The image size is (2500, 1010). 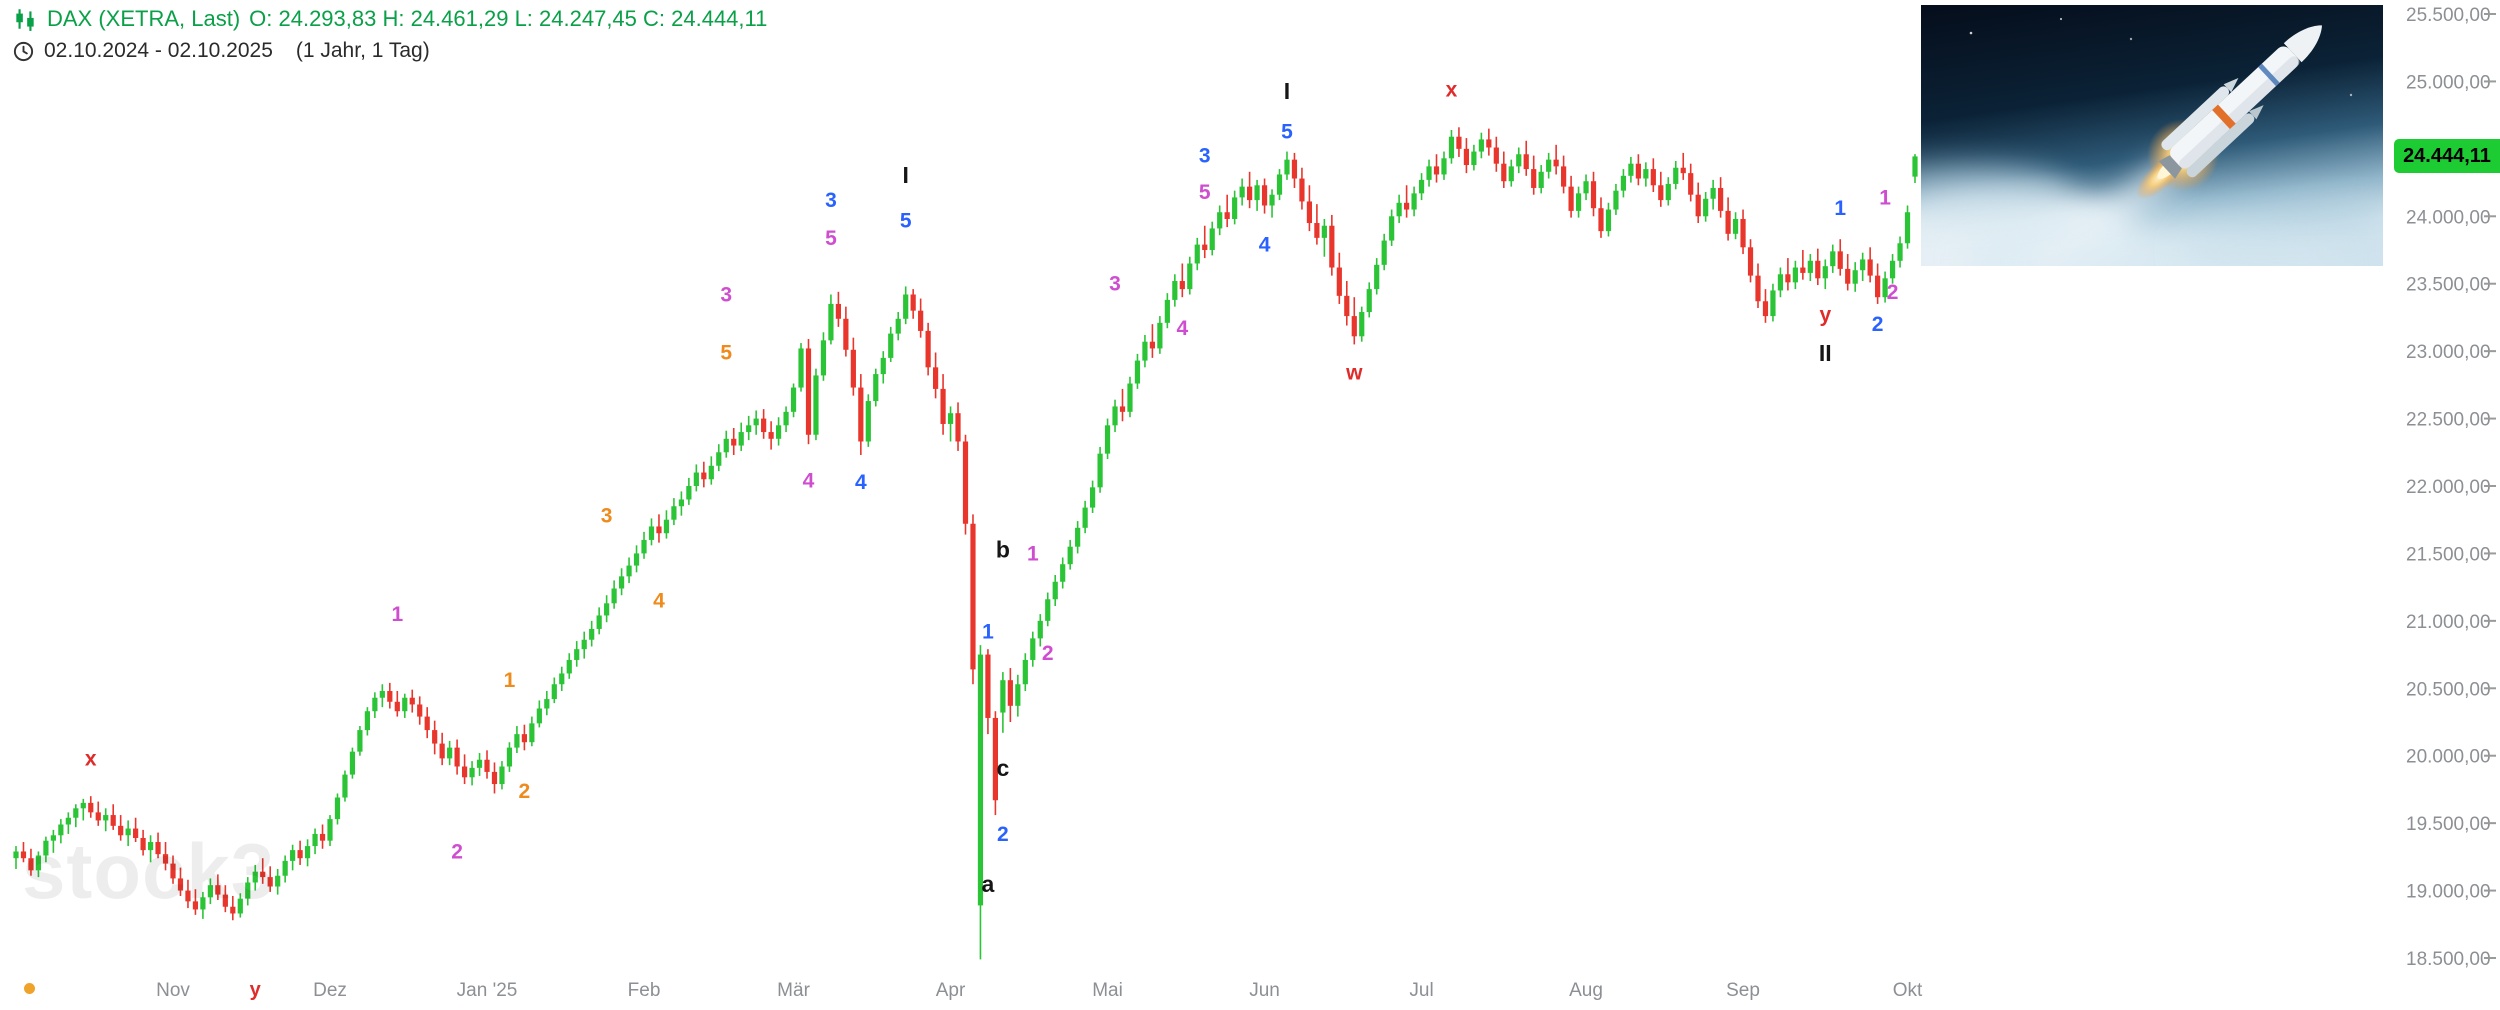 What do you see at coordinates (2448, 554) in the screenshot?
I see `y-axis-label: 21.500,00` at bounding box center [2448, 554].